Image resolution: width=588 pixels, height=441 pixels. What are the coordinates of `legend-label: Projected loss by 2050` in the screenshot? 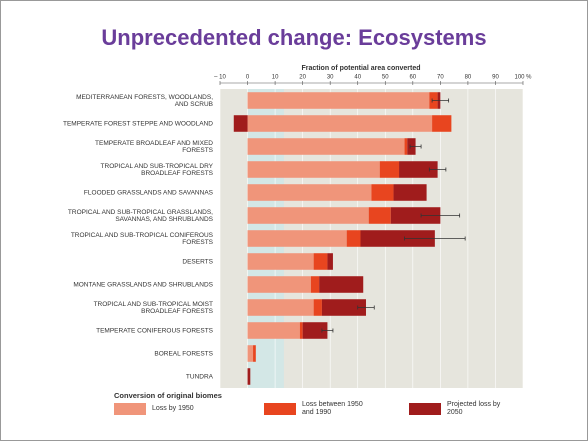 It's located at (474, 408).